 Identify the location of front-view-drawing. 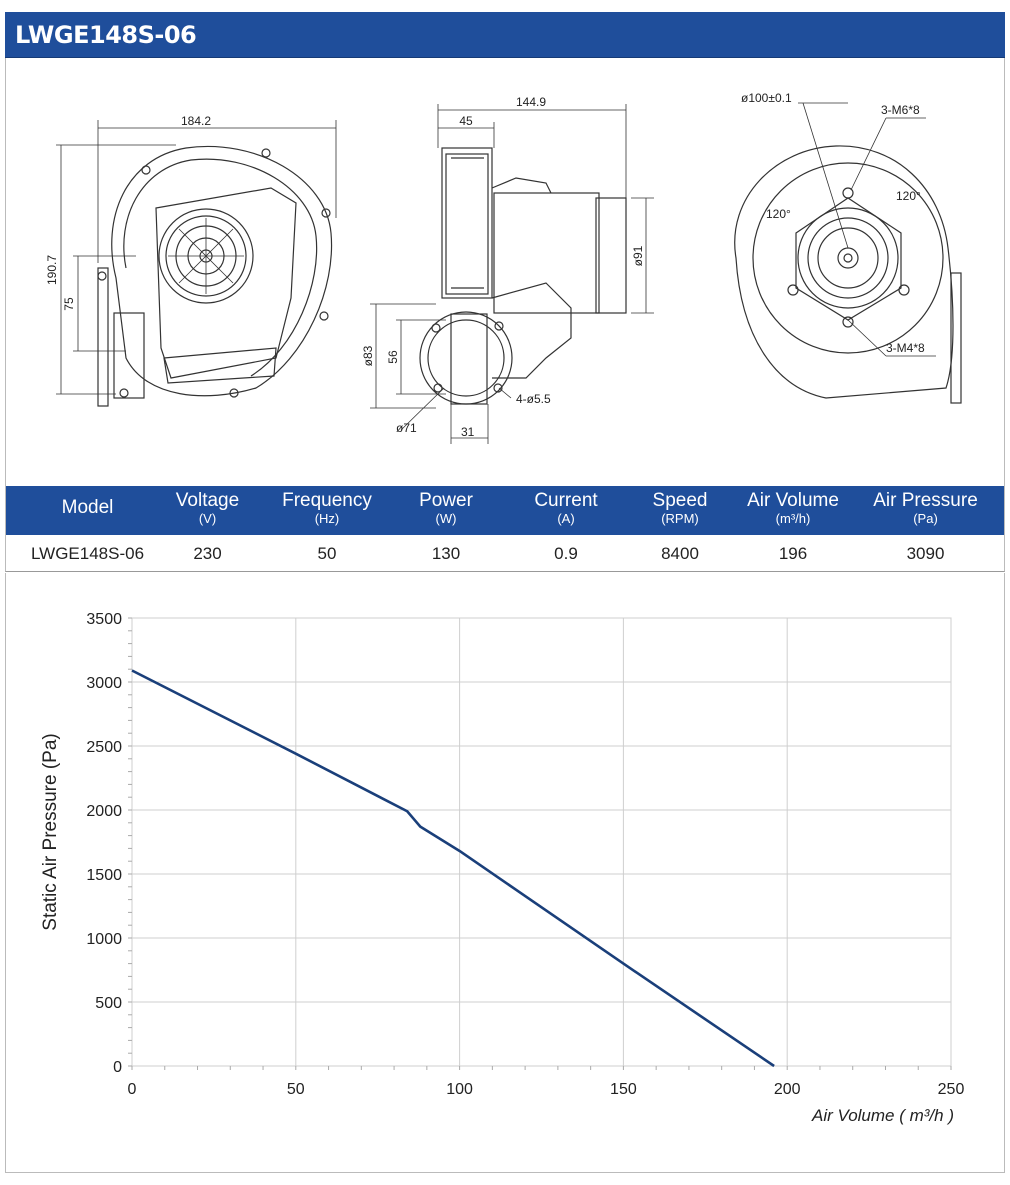
(215, 276).